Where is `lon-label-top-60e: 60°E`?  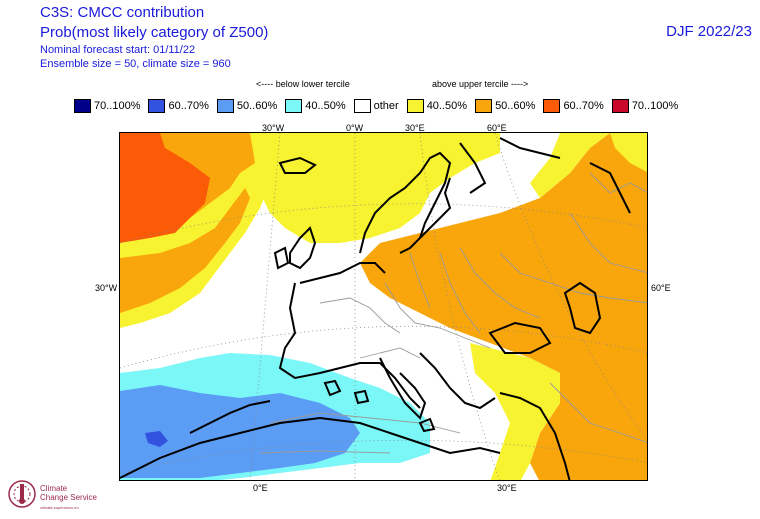
lon-label-top-60e: 60°E is located at coordinates (497, 128).